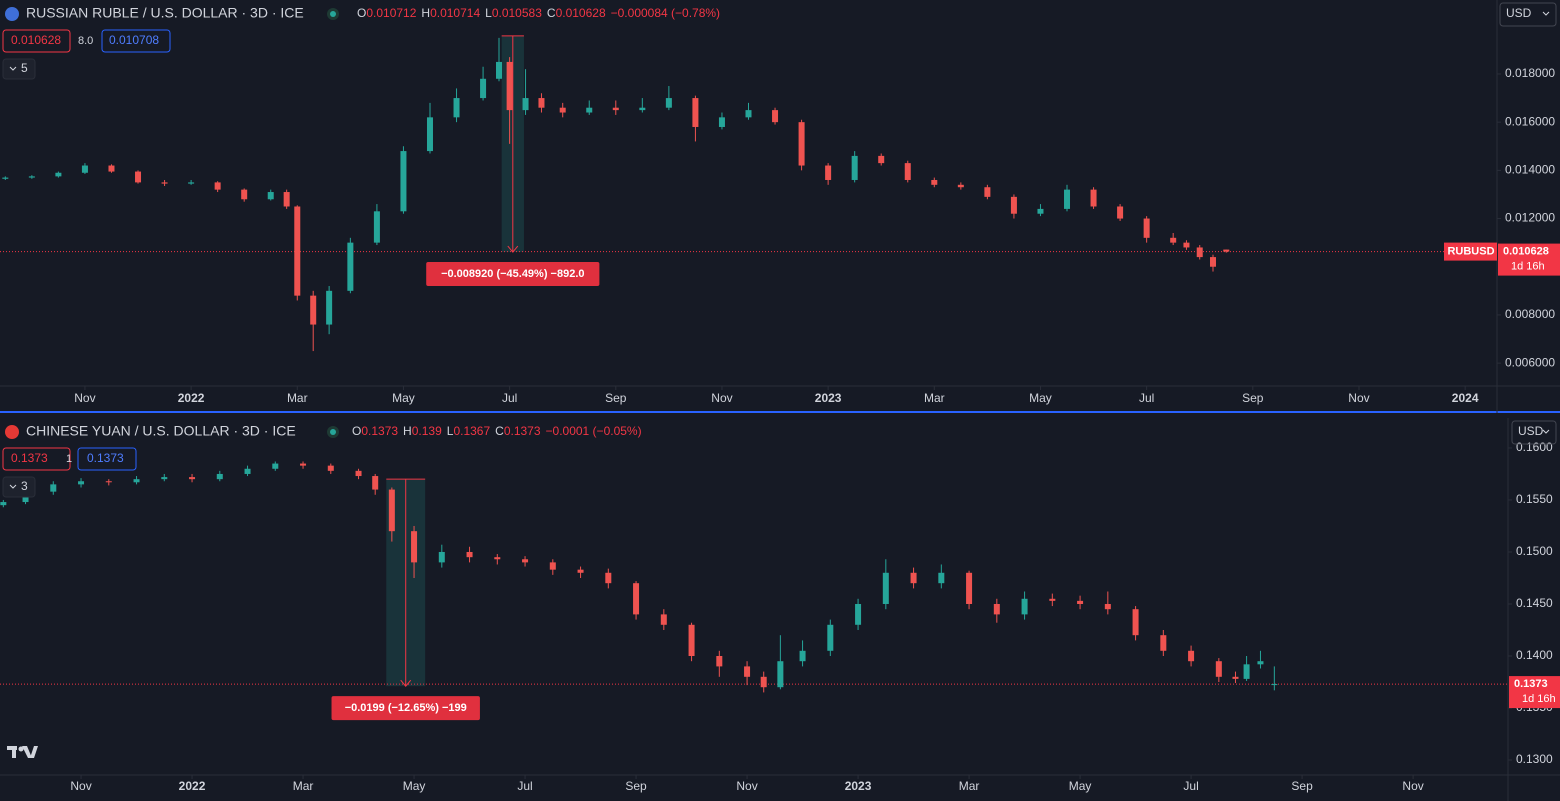 This screenshot has width=1560, height=801. Describe the element at coordinates (425, 13) in the screenshot. I see `legend-key: H` at that location.